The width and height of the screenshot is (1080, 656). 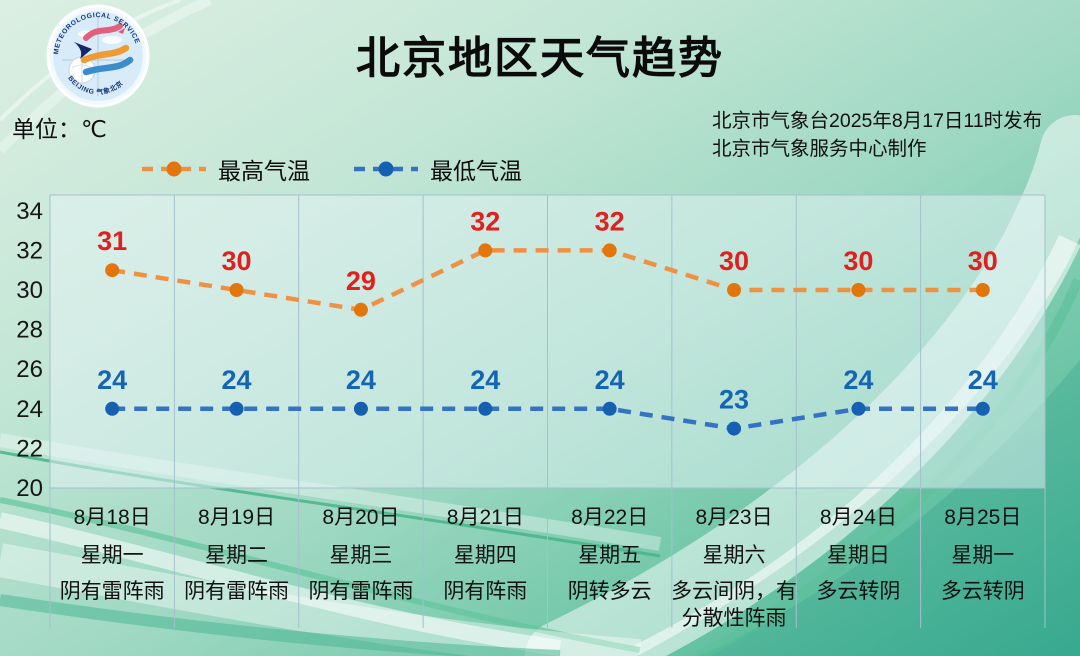 I want to click on weekday-label: 星期五, so click(x=609, y=555).